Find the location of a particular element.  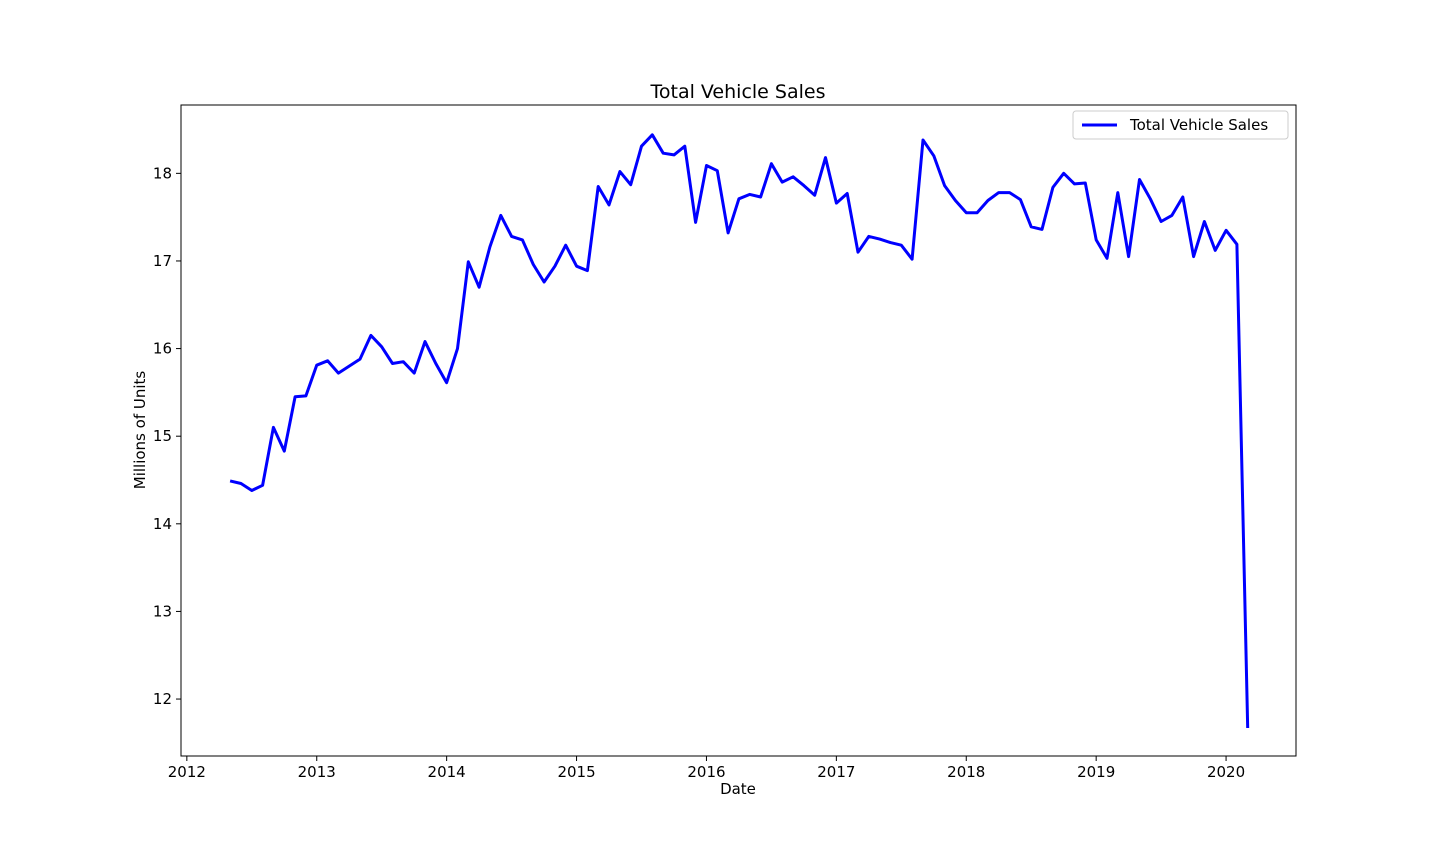

x-tick-label: 2018 is located at coordinates (966, 772).